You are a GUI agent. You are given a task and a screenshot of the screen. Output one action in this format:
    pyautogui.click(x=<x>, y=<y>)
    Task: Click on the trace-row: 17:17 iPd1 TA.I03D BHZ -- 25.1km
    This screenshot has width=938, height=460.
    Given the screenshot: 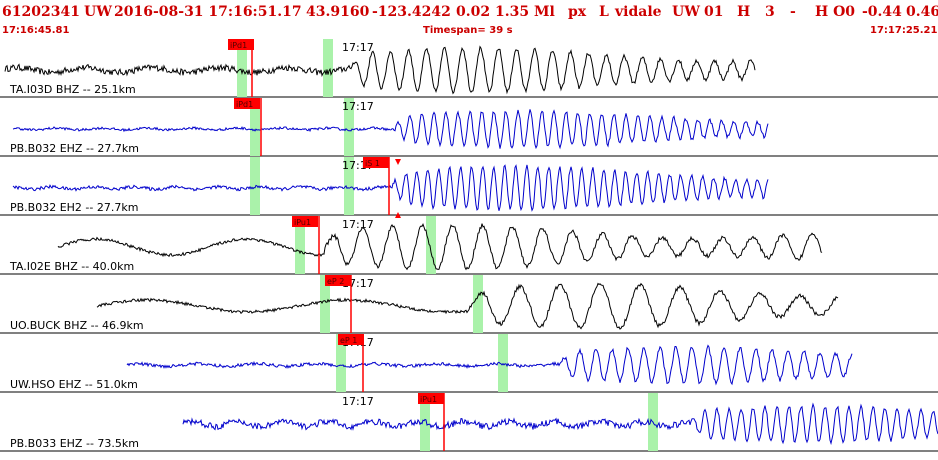 What is the action you would take?
    pyautogui.click(x=469, y=68)
    